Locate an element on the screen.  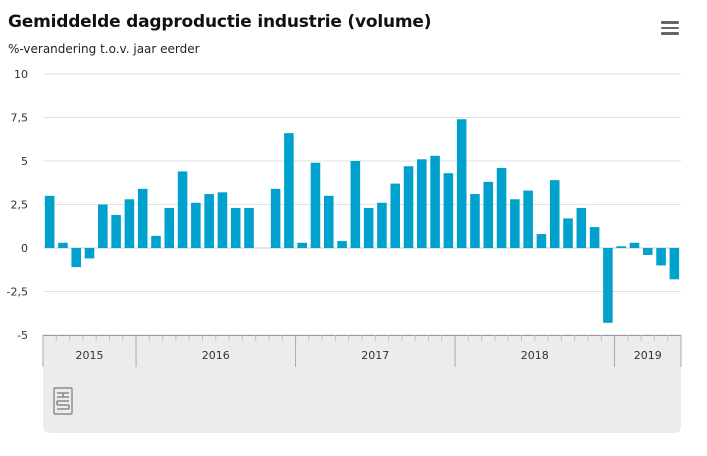
x-year-label: 2019 is located at coordinates (648, 355).